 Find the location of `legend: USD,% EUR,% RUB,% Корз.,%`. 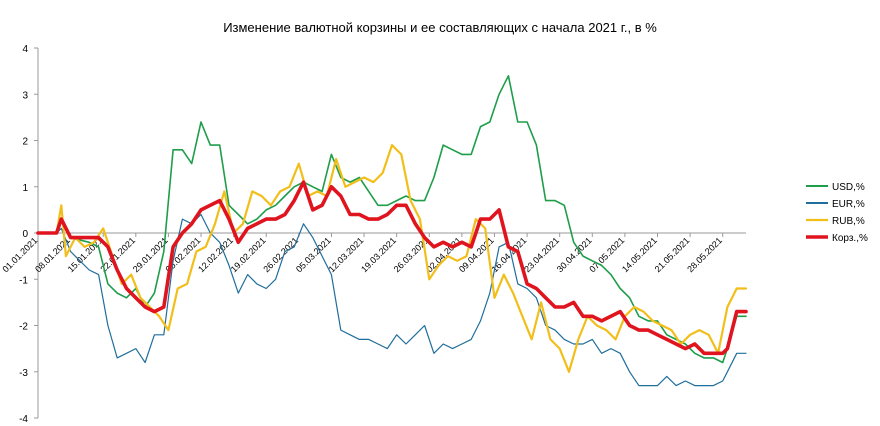

legend: USD,% EUR,% RUB,% Корз.,% is located at coordinates (837, 213).